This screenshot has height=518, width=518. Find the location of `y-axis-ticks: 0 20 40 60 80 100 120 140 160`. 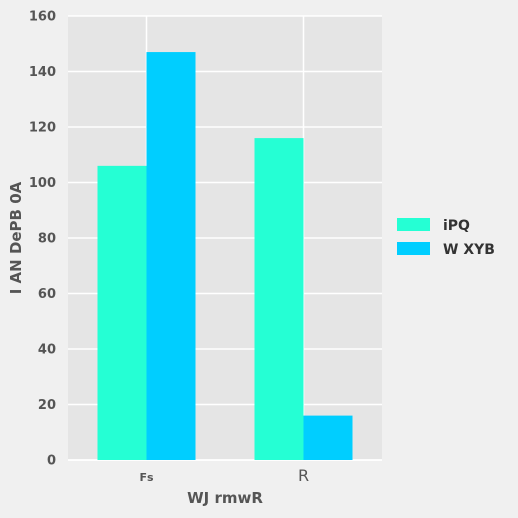

y-axis-ticks: 0 20 40 60 80 100 120 140 160 is located at coordinates (42, 239).